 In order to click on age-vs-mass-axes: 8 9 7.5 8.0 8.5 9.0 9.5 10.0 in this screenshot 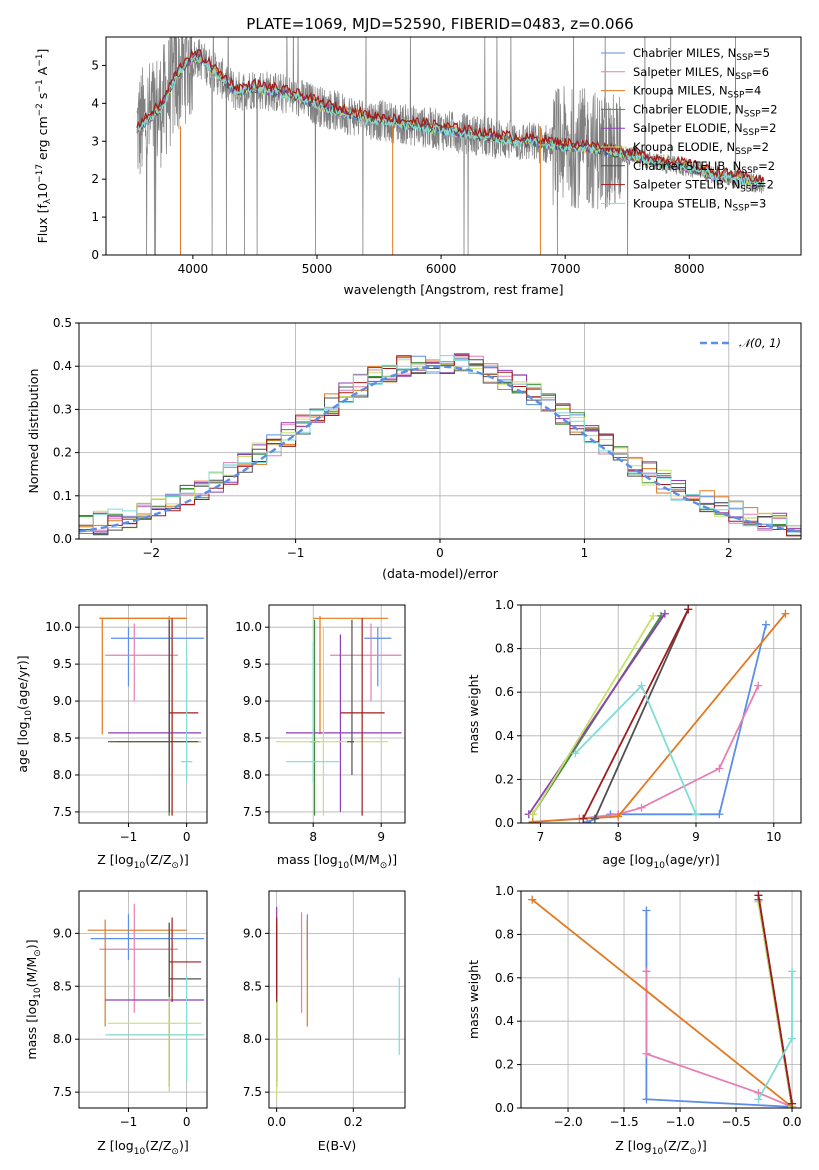, I will do `click(320, 724)`.